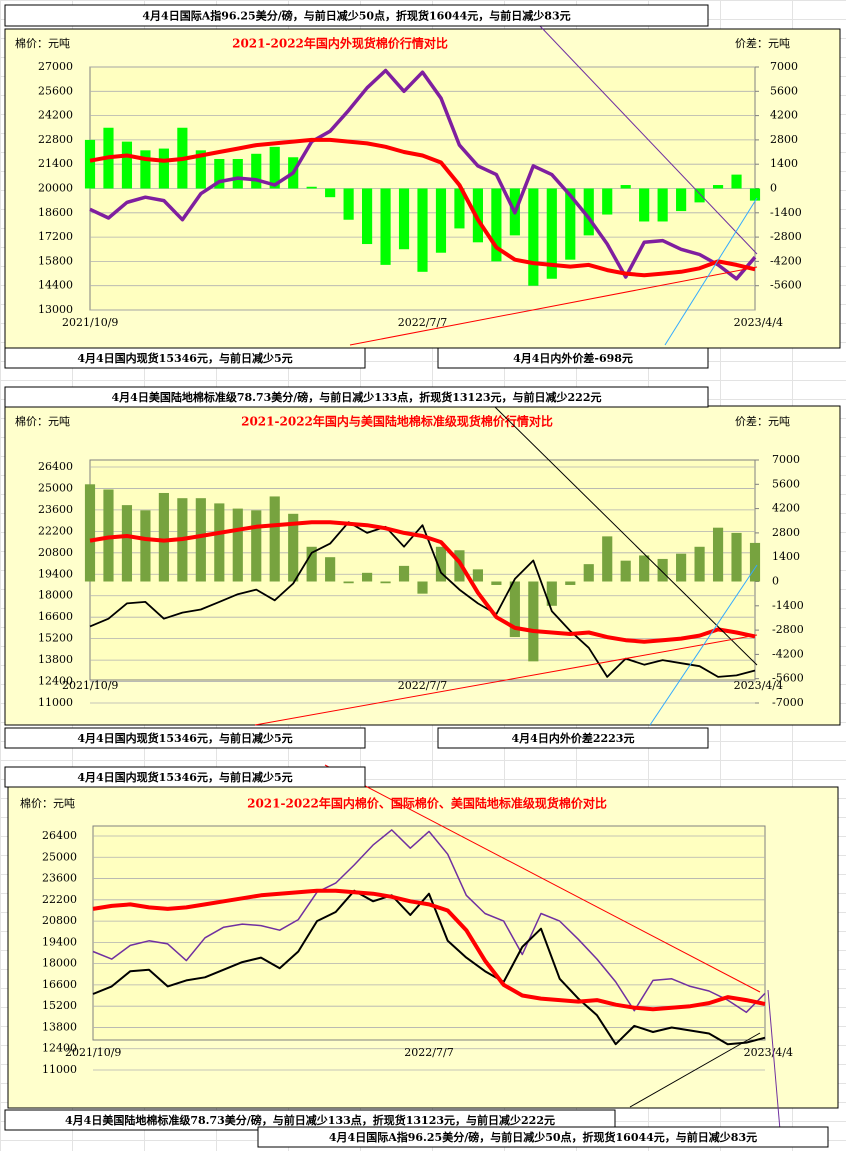  Describe the element at coordinates (55, 188) in the screenshot. I see `y-tick-label: 20000` at that location.